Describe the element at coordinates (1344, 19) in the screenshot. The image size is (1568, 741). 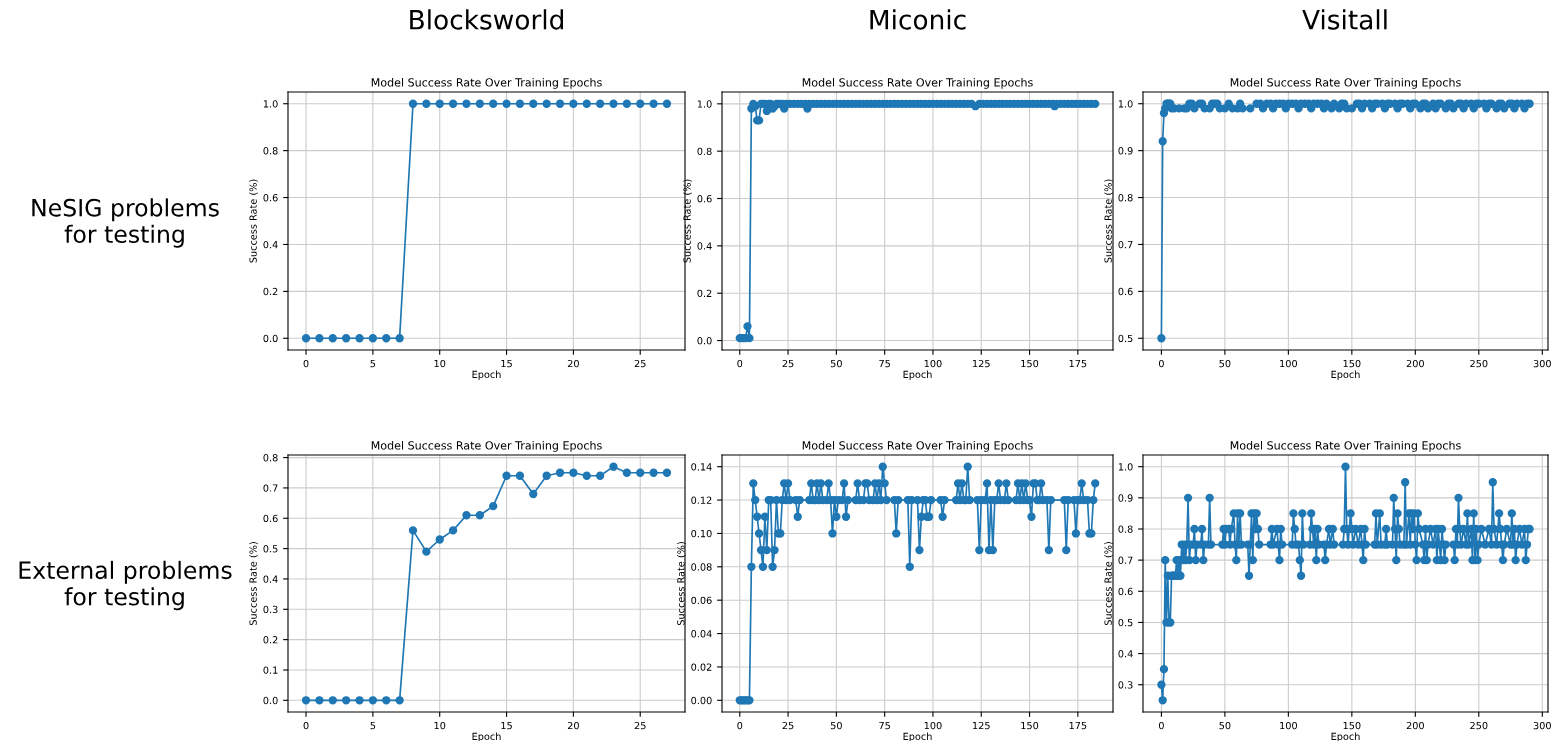
I see `text: Visitall` at that location.